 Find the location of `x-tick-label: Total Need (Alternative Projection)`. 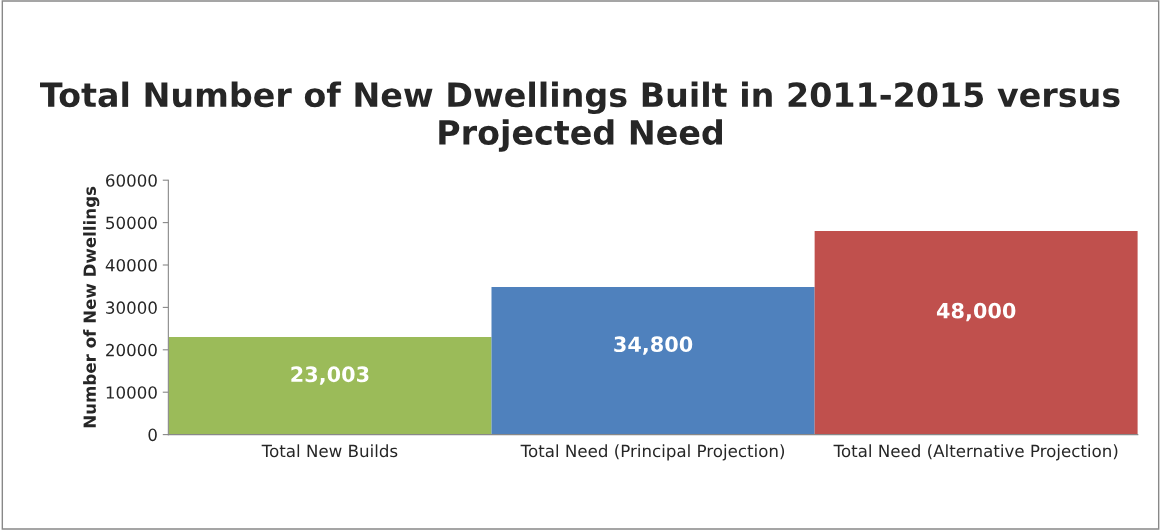

x-tick-label: Total Need (Alternative Projection) is located at coordinates (975, 452).